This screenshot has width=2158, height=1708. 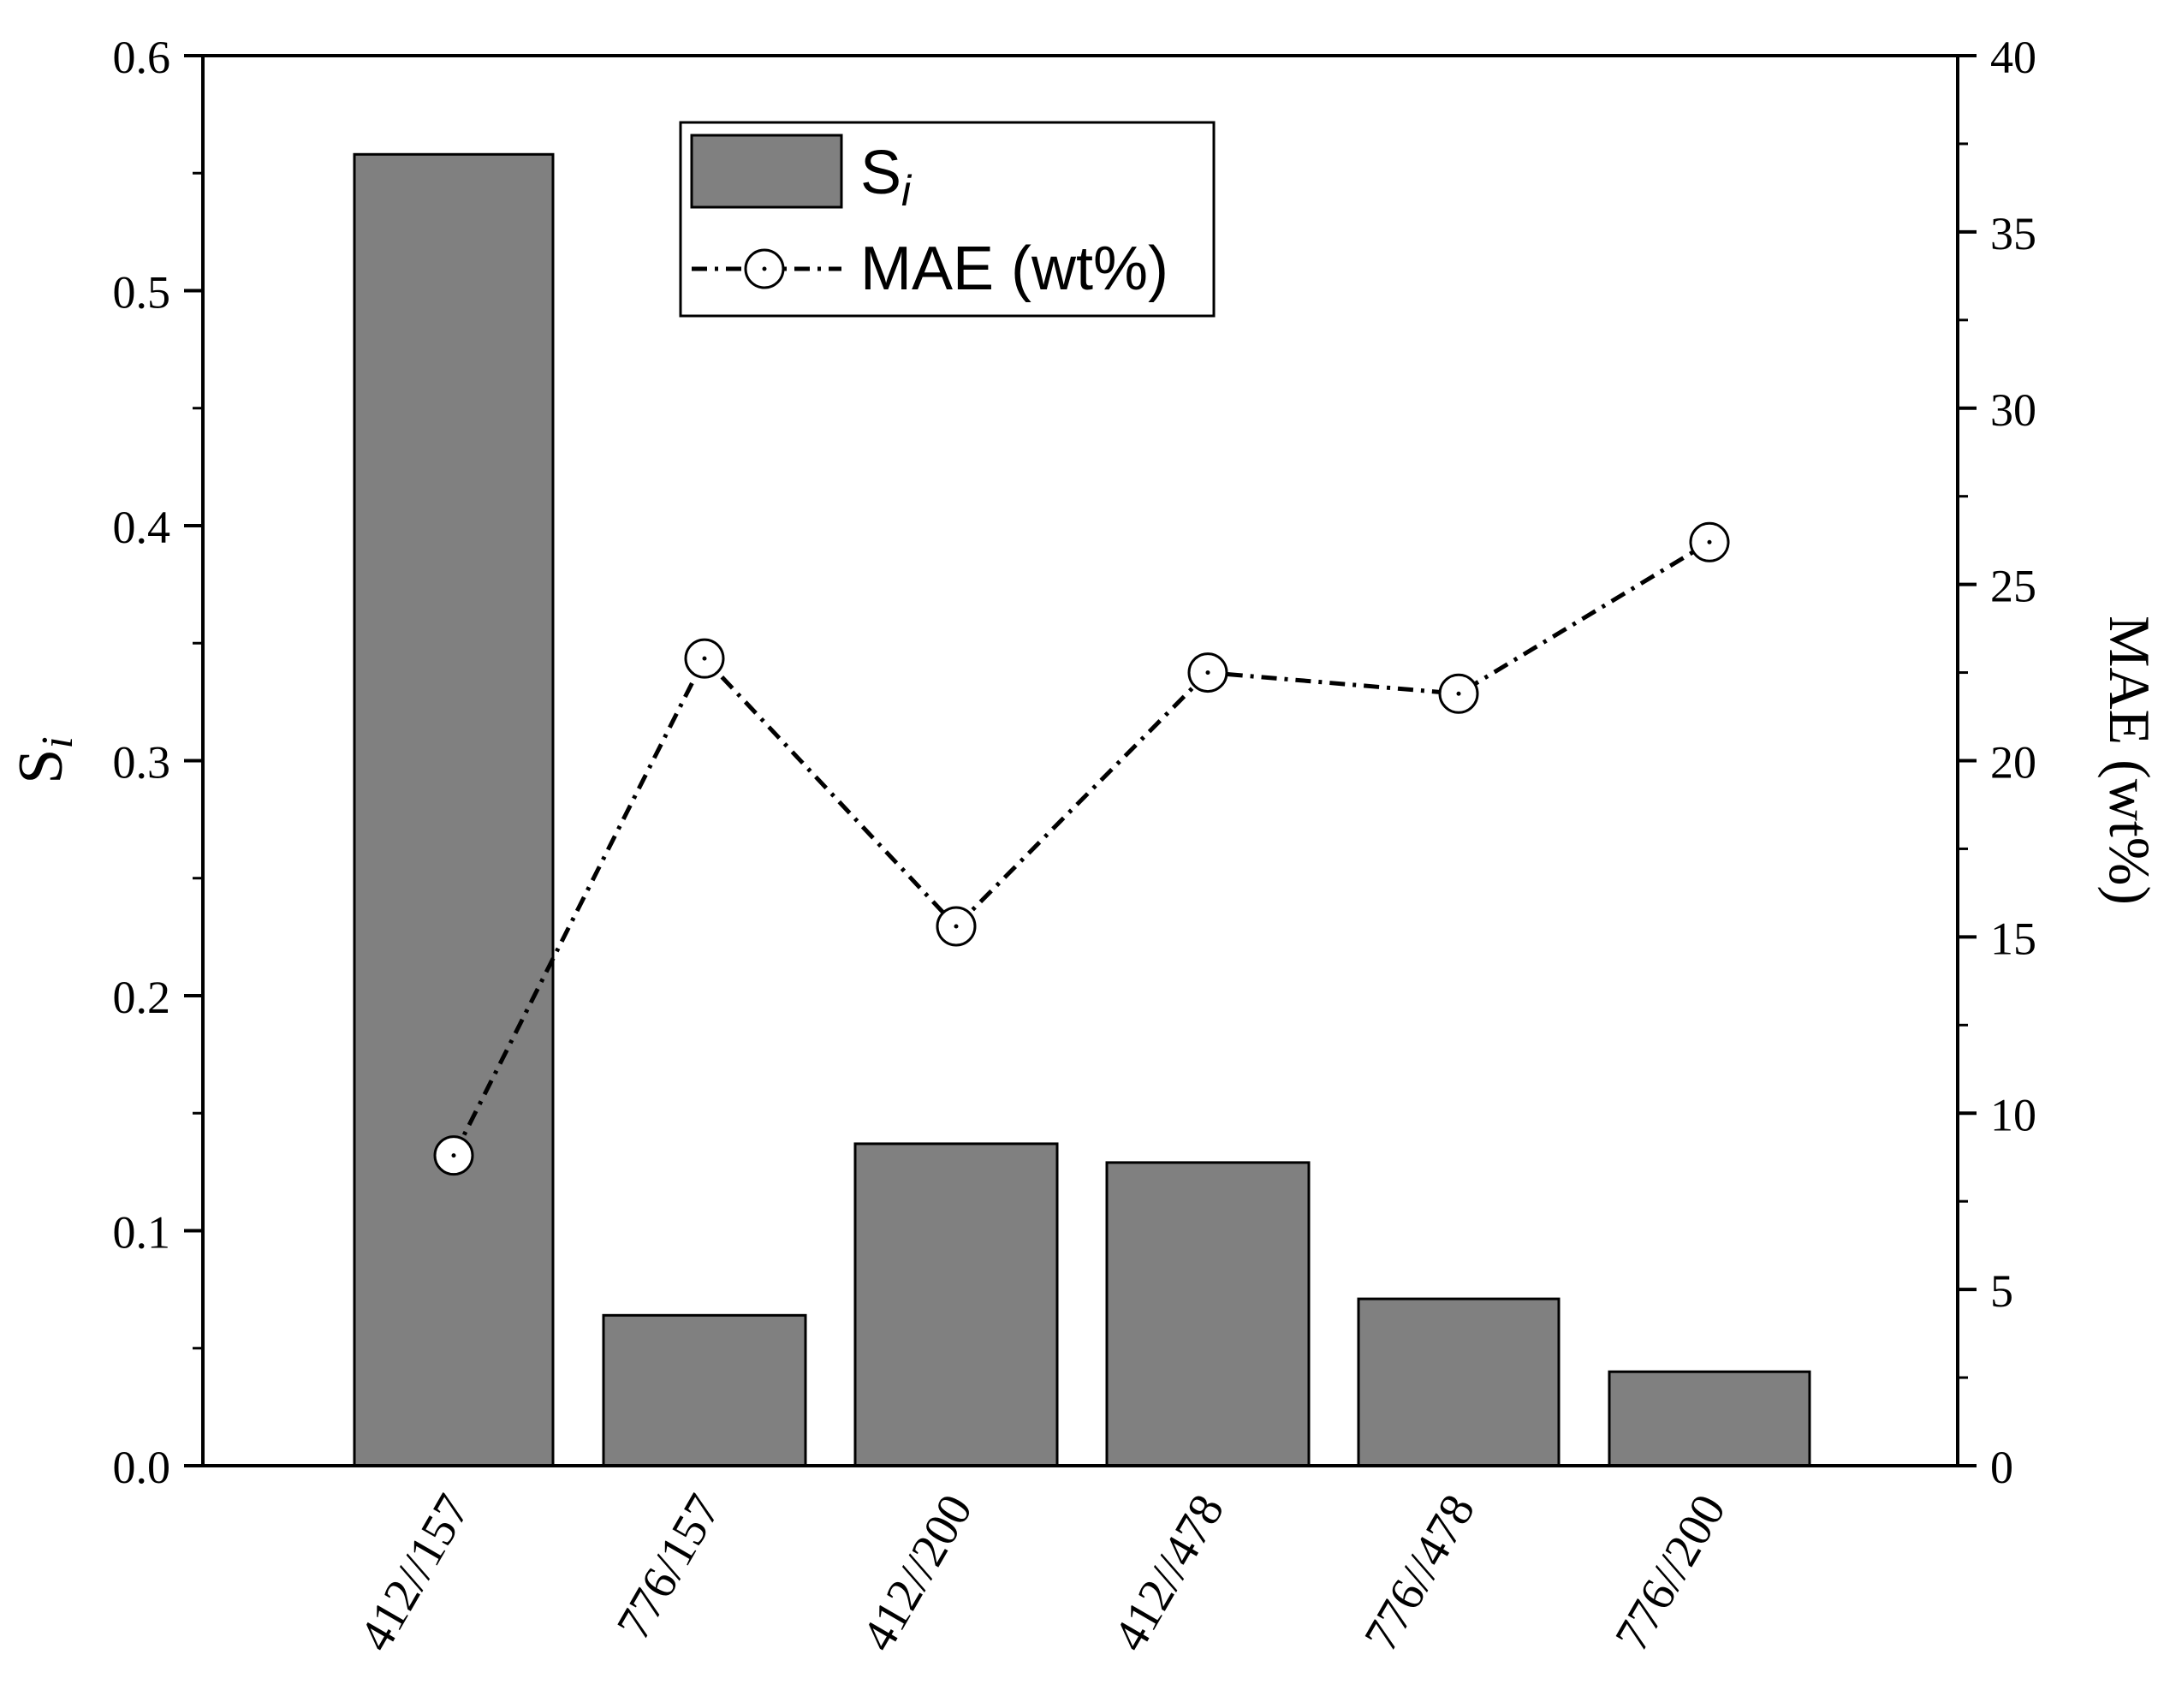 What do you see at coordinates (44, 760) in the screenshot?
I see `y-axis-left-title: Si` at bounding box center [44, 760].